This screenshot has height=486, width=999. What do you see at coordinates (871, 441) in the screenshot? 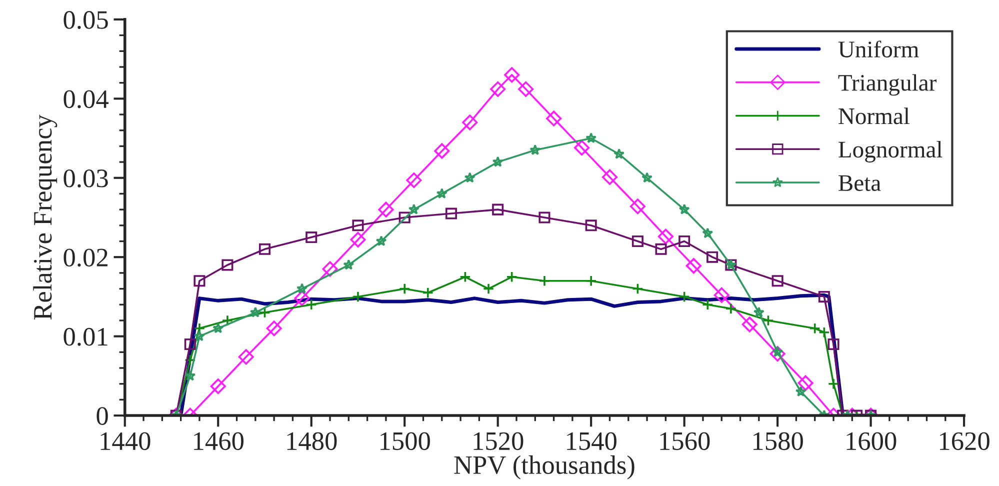
I see `x-tick-label: 1600` at bounding box center [871, 441].